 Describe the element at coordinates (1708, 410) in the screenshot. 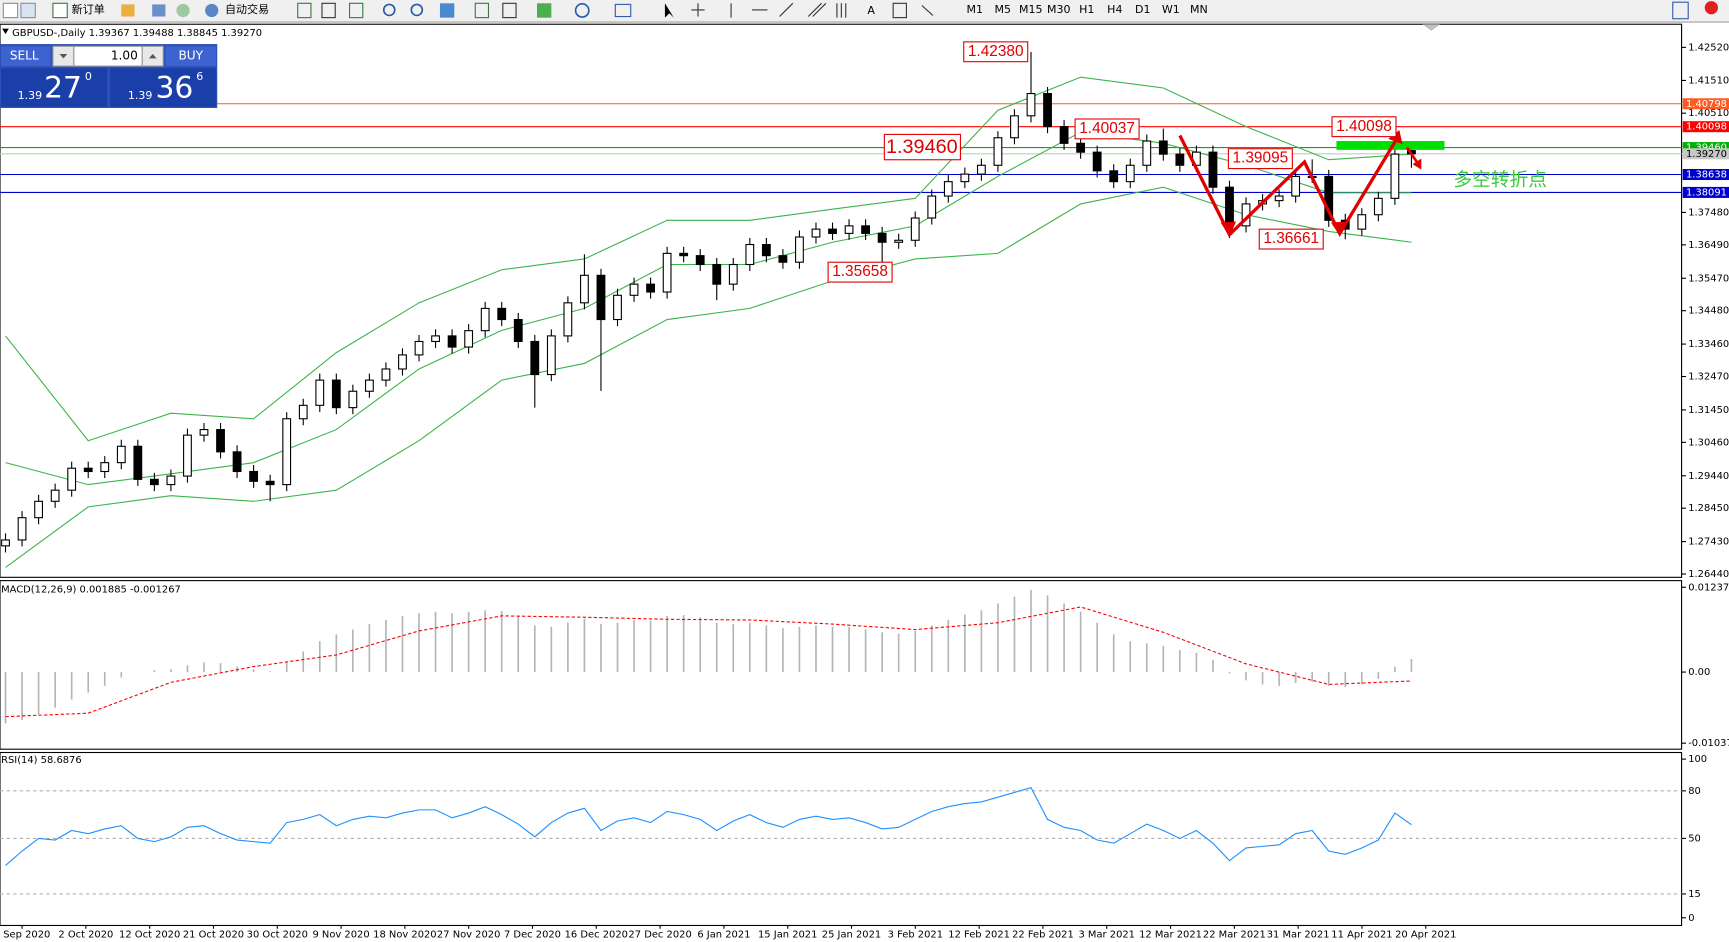

I see `y-tick-label: 1.31450` at that location.